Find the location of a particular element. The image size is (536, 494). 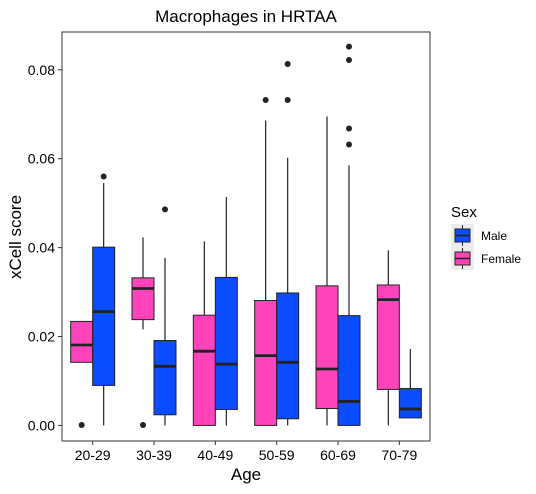

legend-title: Sex is located at coordinates (464, 212).